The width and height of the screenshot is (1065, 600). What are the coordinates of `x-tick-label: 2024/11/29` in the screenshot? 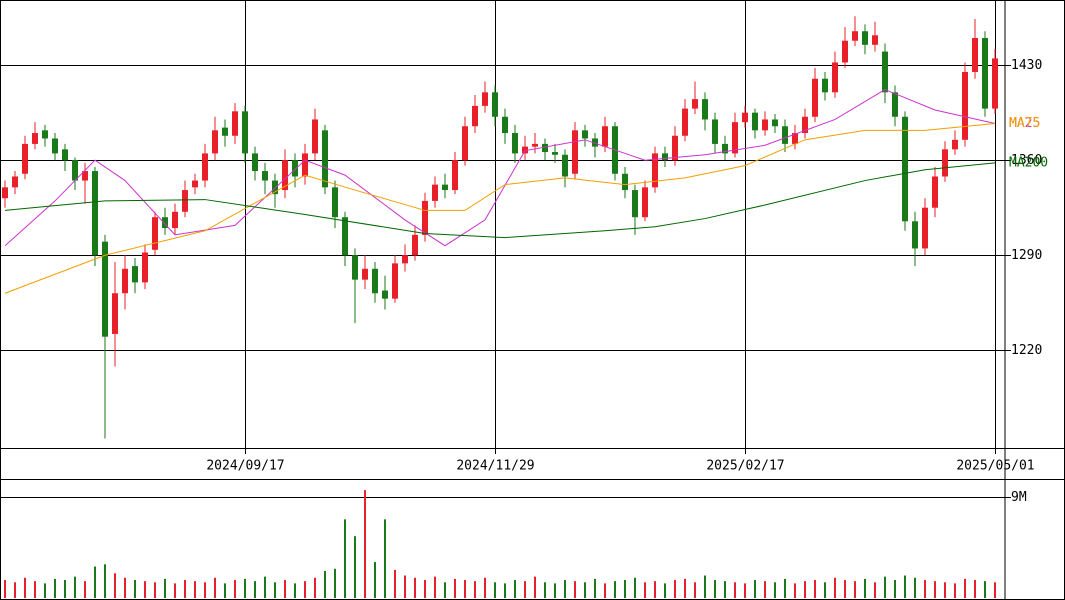 It's located at (495, 466).